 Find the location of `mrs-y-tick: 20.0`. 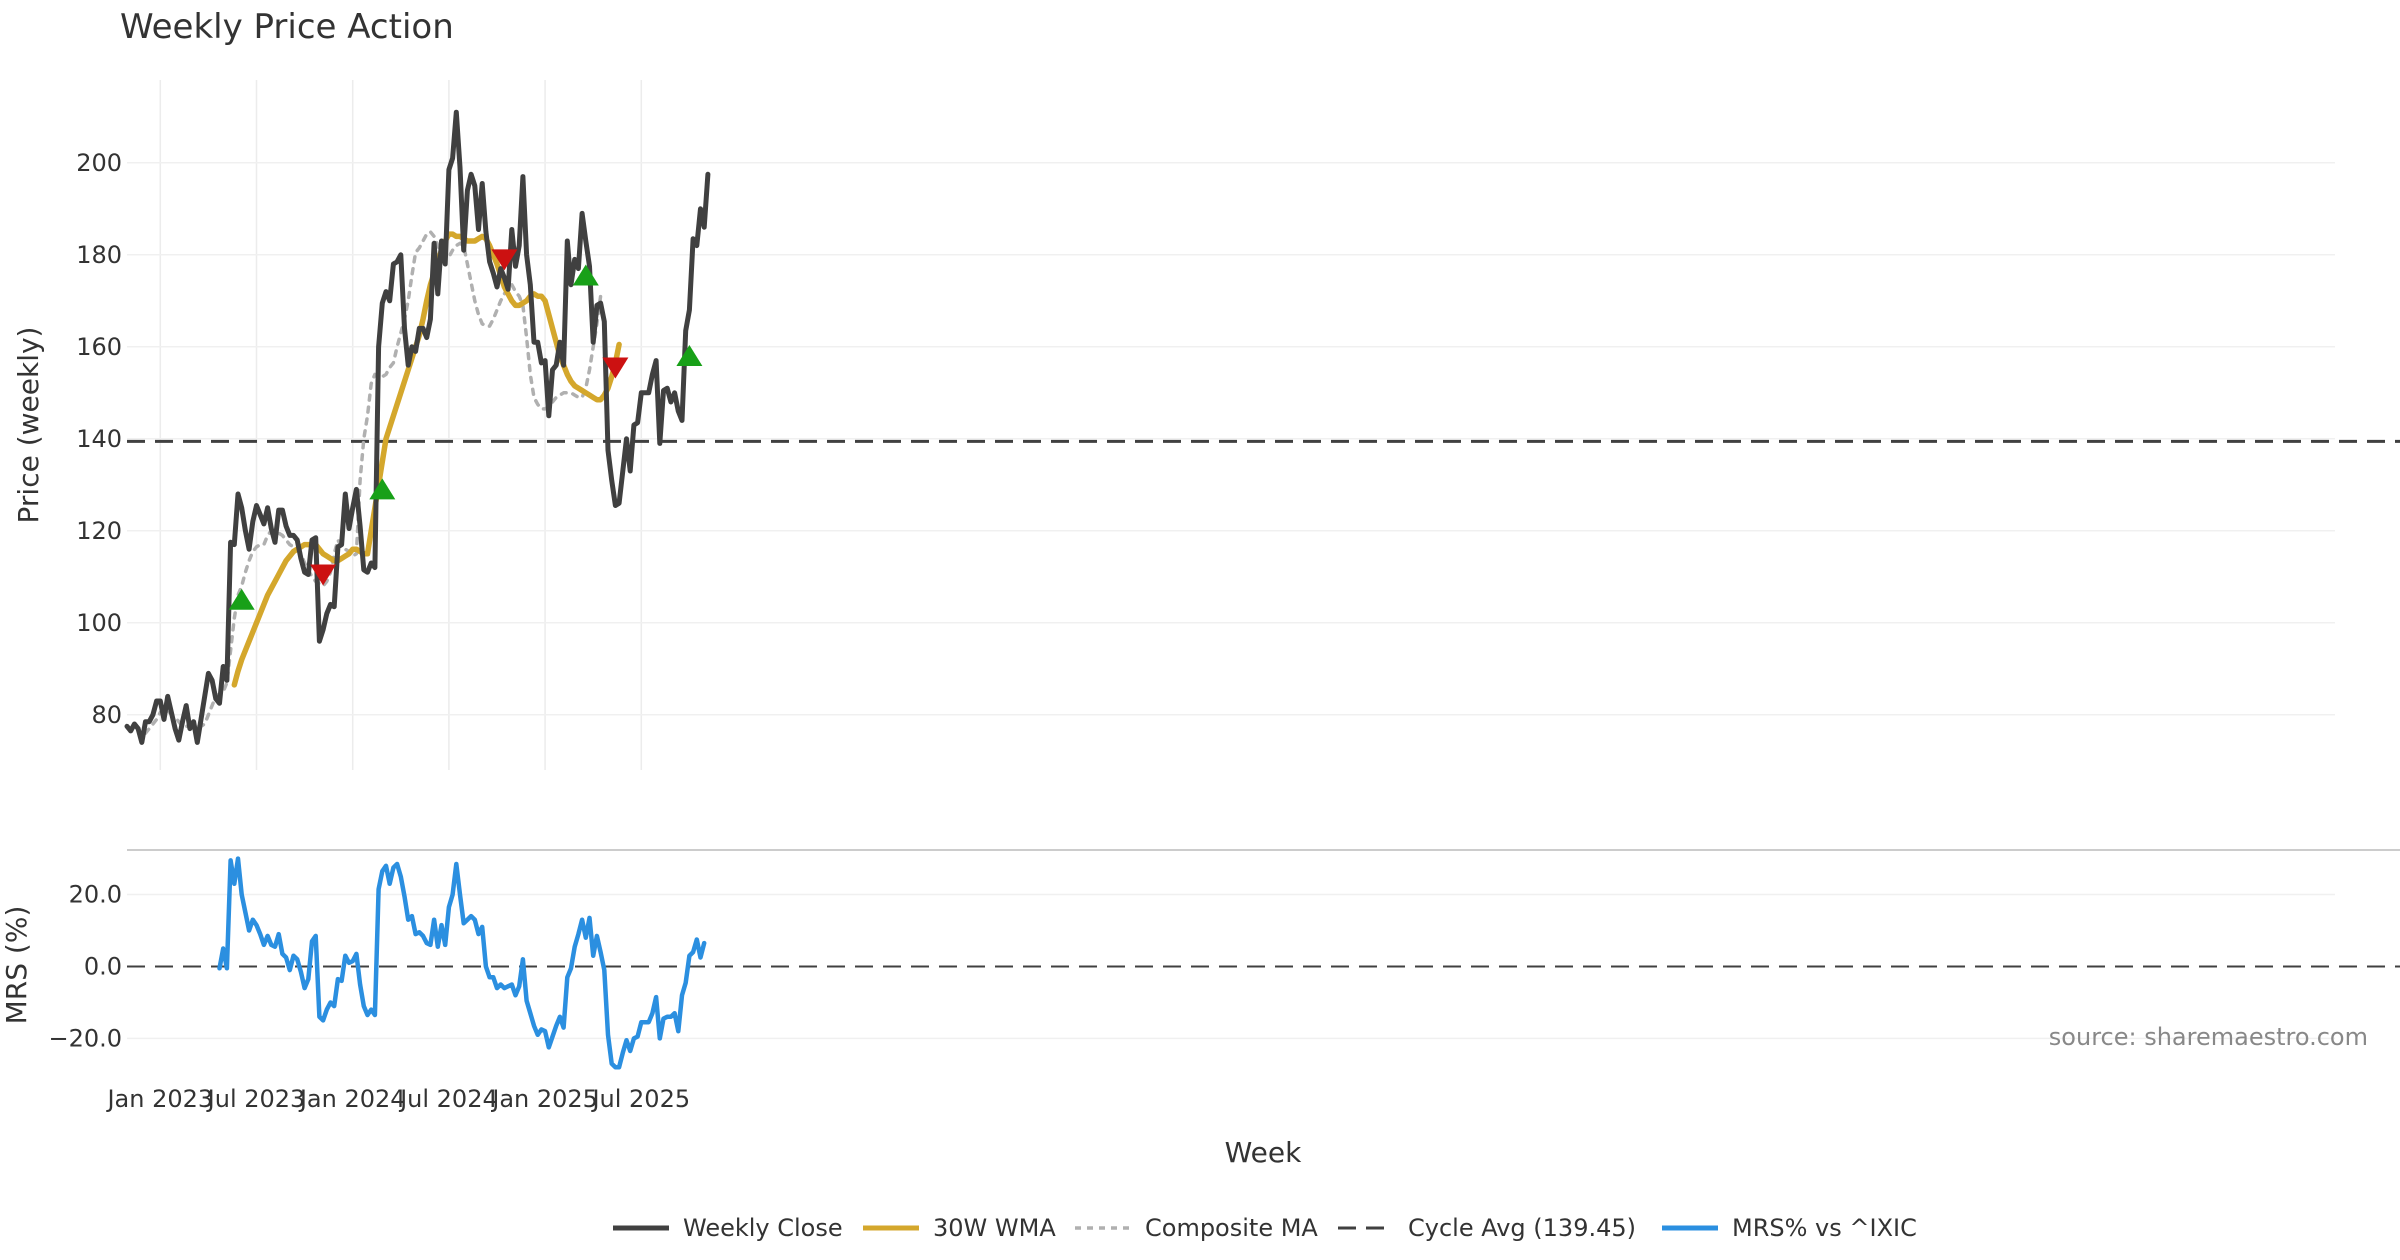

mrs-y-tick: 20.0 is located at coordinates (95, 895).